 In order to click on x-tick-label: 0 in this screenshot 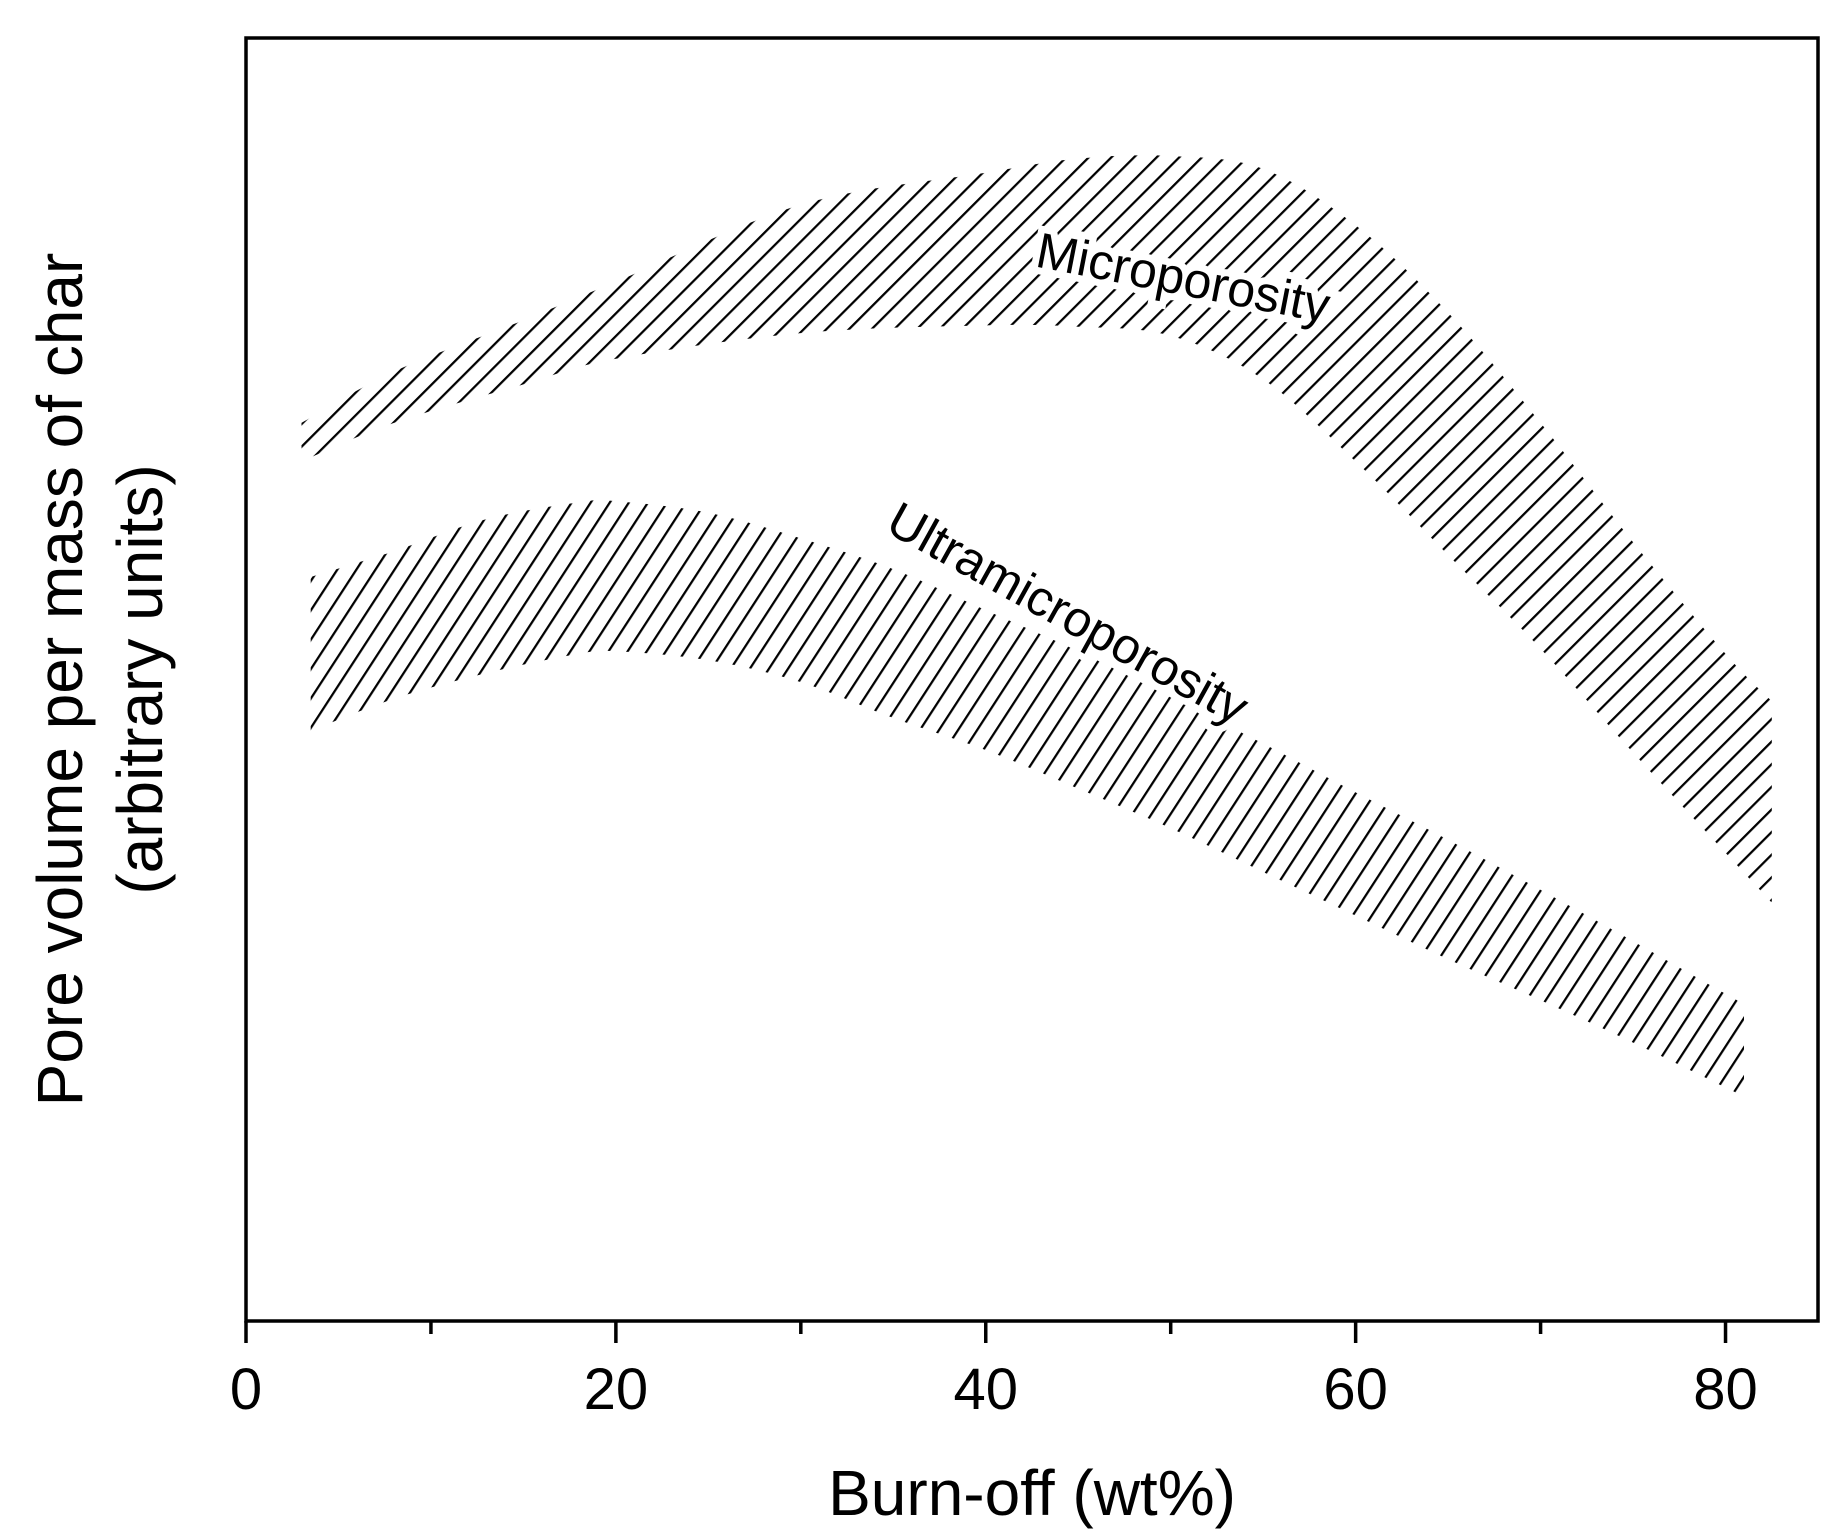, I will do `click(246, 1389)`.